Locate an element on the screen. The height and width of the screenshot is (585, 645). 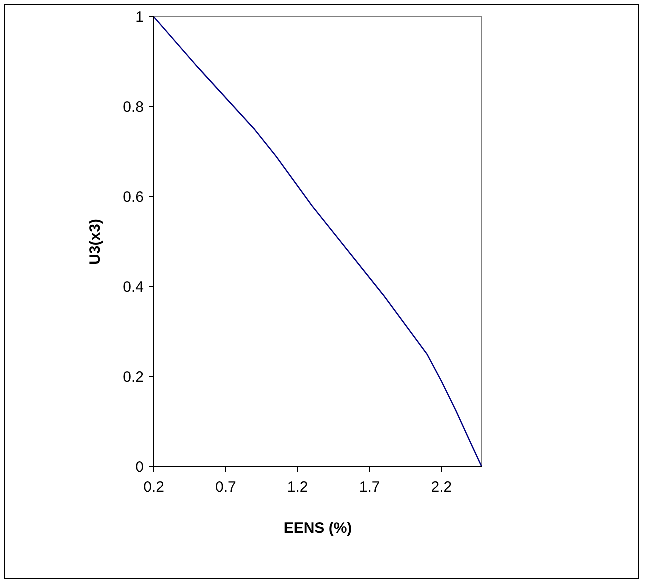
x-axis-title: EENS (%) is located at coordinates (318, 528).